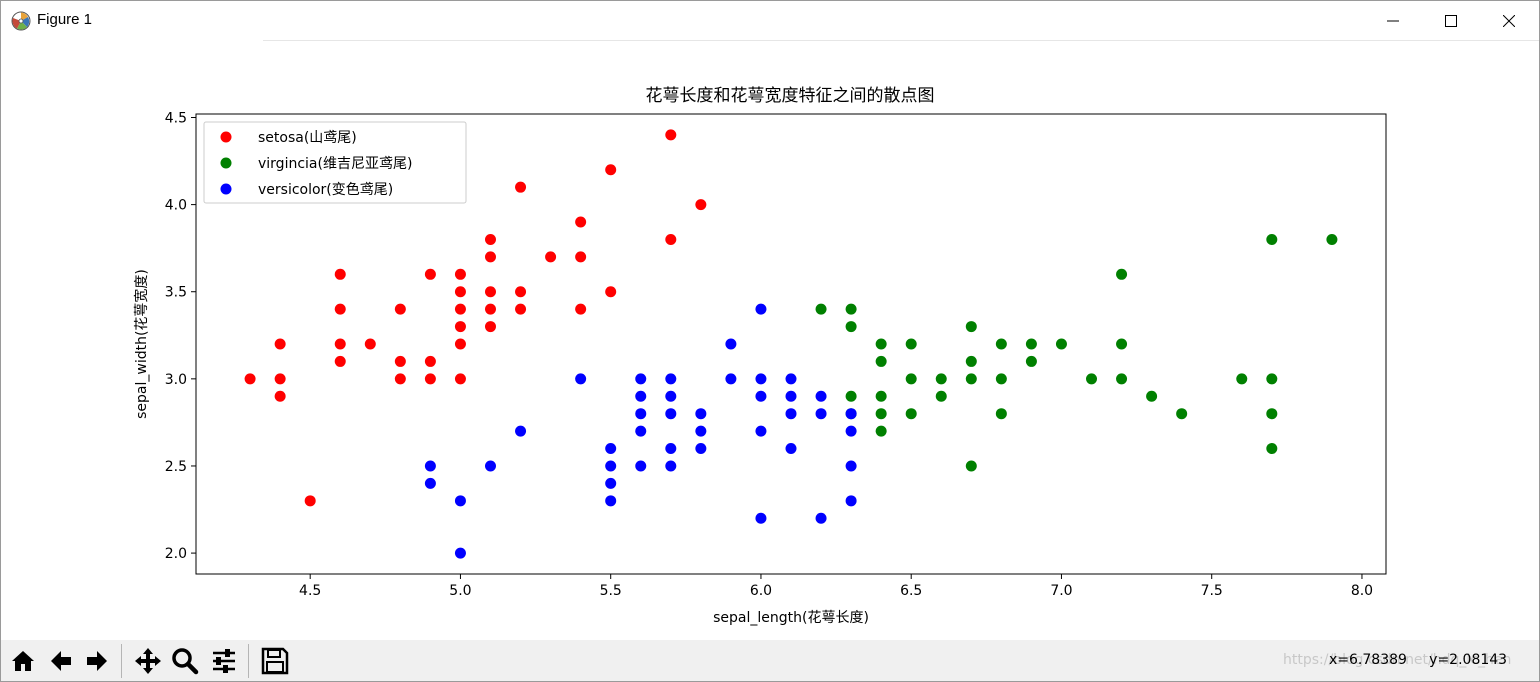 This screenshot has height=682, width=1540. I want to click on back-button, so click(61, 661).